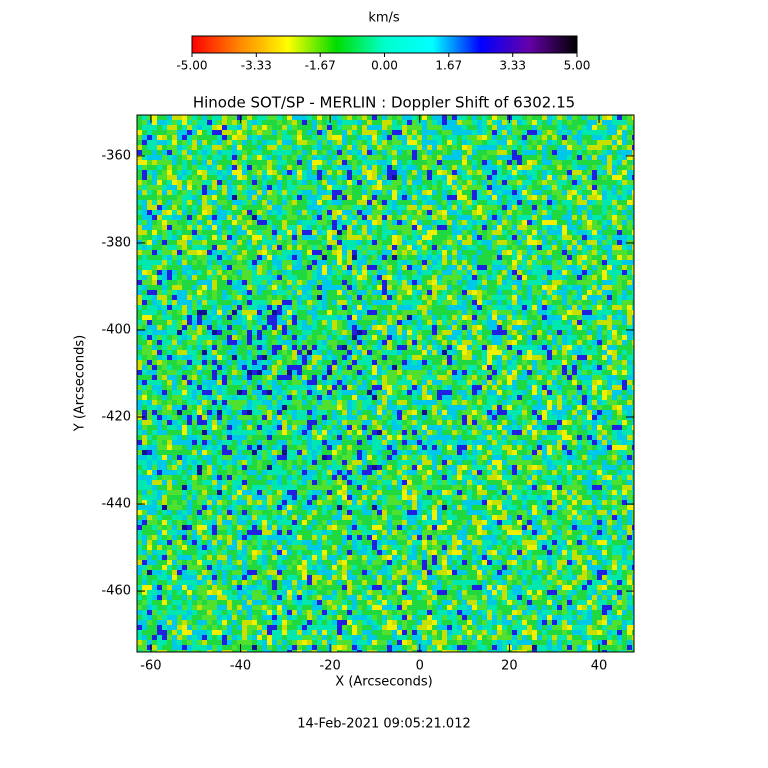  What do you see at coordinates (240, 666) in the screenshot?
I see `x-tick-label: -40` at bounding box center [240, 666].